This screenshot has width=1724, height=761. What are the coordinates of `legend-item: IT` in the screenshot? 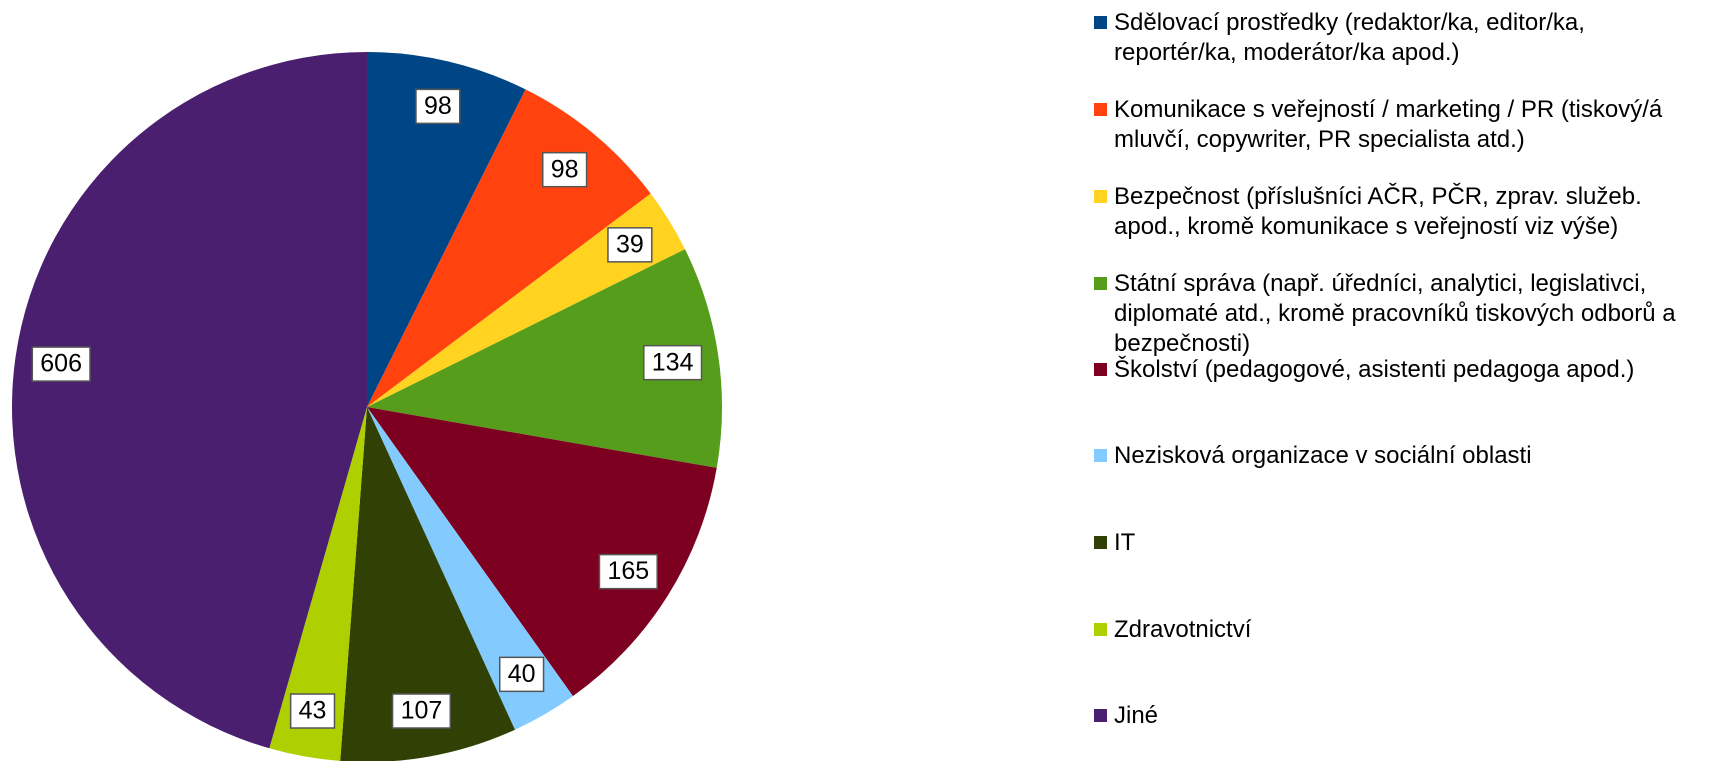 It's located at (1404, 543).